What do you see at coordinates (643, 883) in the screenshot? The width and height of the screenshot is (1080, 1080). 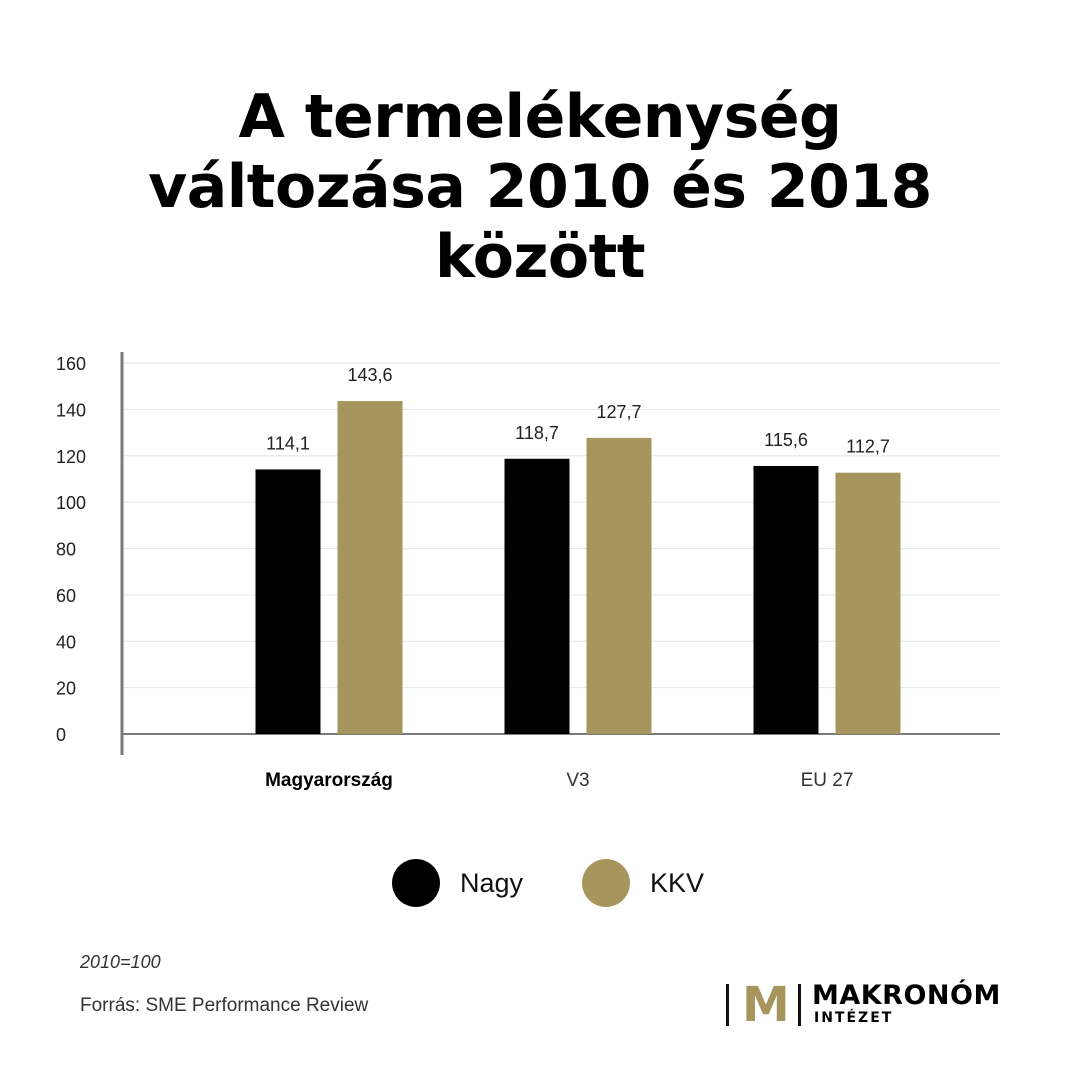 I see `legend-item-kkv: KKV` at bounding box center [643, 883].